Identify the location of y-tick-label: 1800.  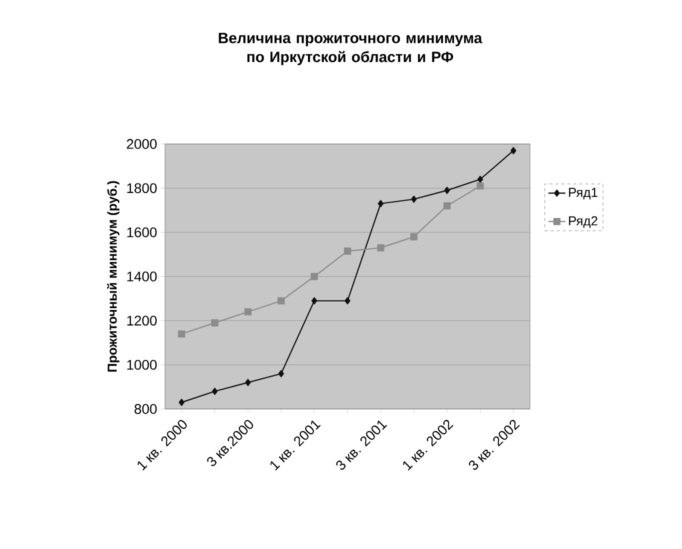
(142, 188).